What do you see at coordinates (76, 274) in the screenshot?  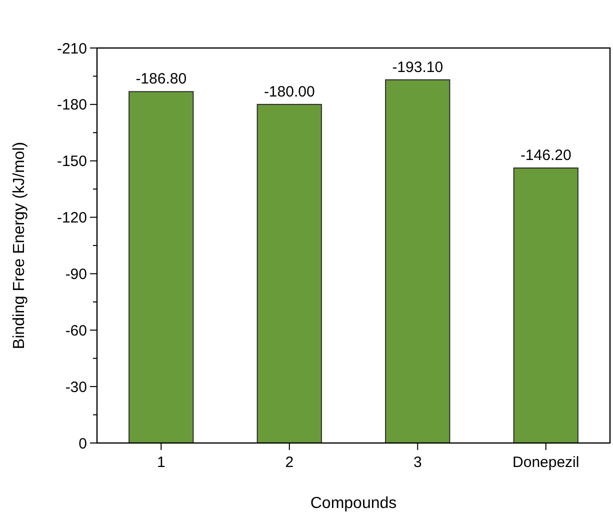 I see `y-tick-label: -90` at bounding box center [76, 274].